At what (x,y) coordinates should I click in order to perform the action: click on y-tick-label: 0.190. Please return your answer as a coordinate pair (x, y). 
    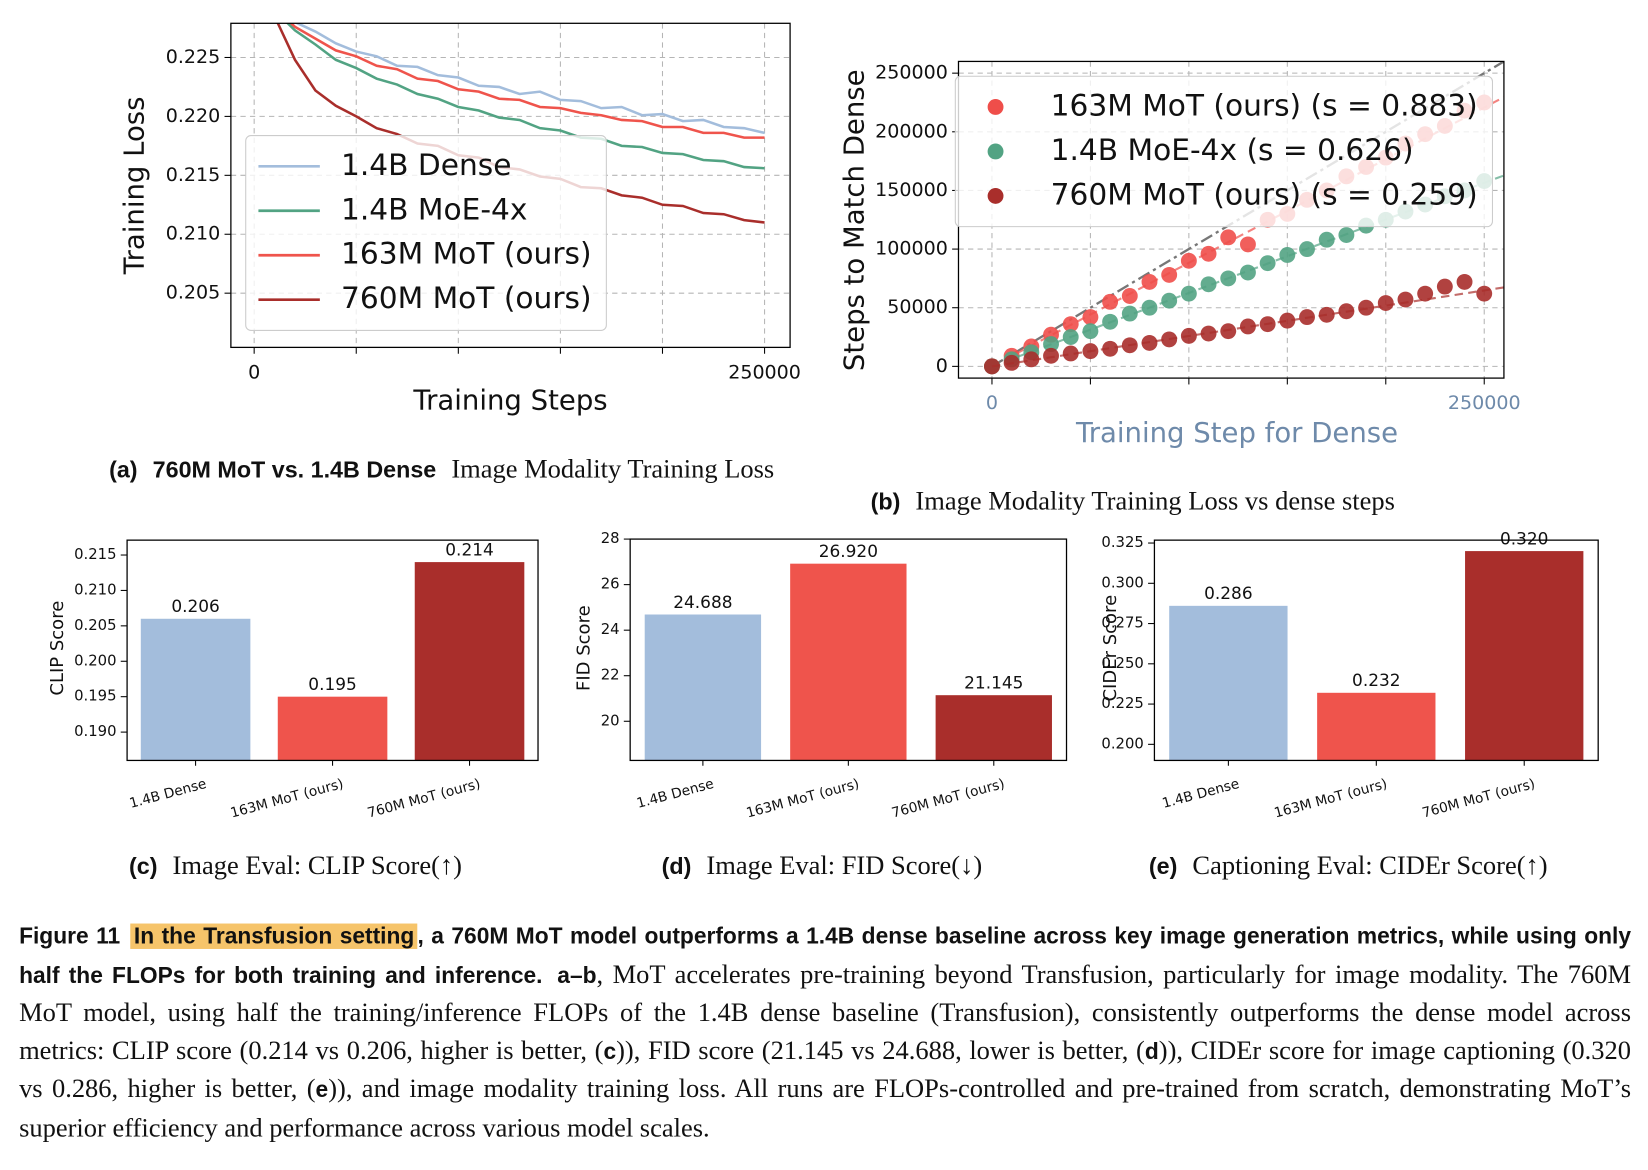
    Looking at the image, I should click on (95, 731).